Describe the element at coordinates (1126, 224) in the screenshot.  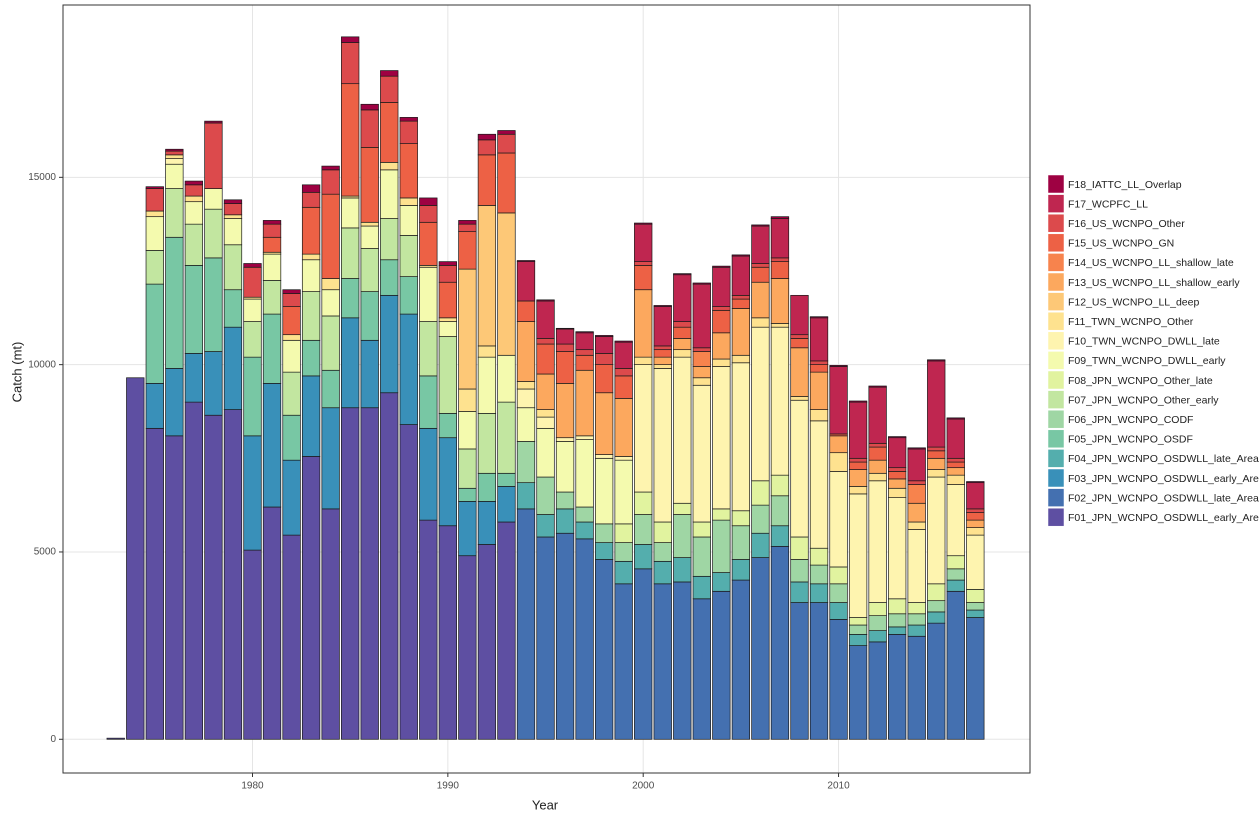
I see `legend-label: F16_US_WCNPO_Other` at that location.